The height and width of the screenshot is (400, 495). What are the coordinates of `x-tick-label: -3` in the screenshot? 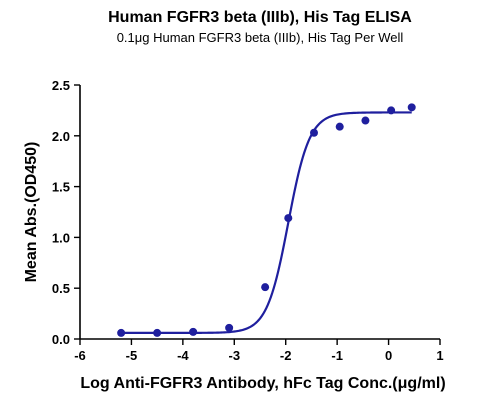 It's located at (235, 355).